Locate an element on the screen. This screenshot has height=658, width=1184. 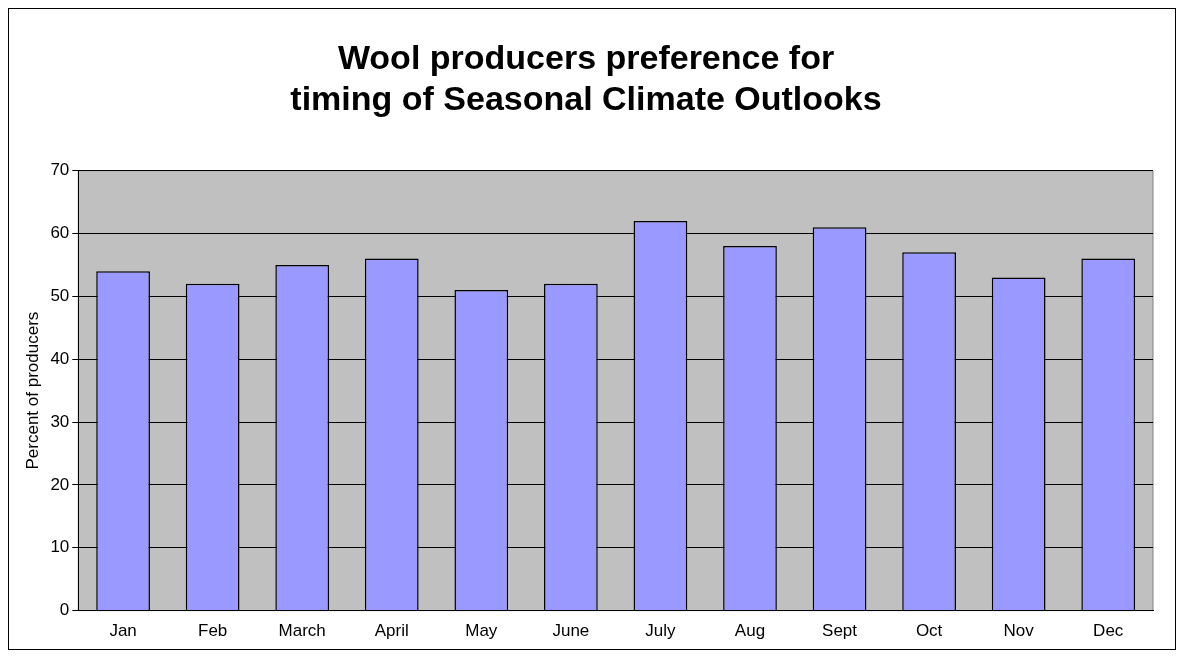
x-tick-label: Jan is located at coordinates (123, 631).